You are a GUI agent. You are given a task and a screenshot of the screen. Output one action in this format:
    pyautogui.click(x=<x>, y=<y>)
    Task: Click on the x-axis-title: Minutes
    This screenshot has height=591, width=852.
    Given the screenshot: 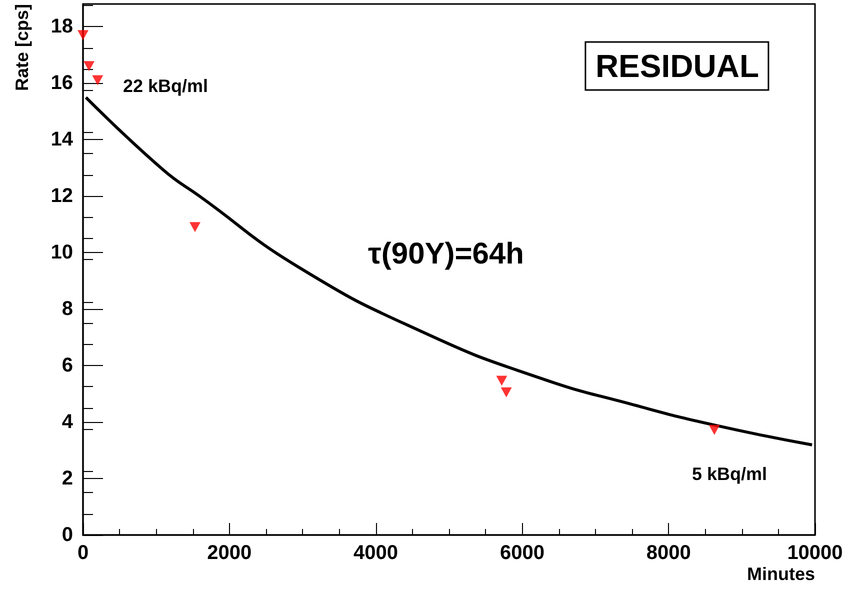 What is the action you would take?
    pyautogui.click(x=780, y=574)
    